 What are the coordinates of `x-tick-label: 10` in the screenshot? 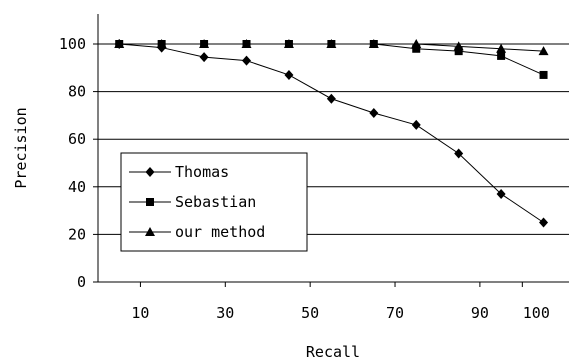 It's located at (140, 313).